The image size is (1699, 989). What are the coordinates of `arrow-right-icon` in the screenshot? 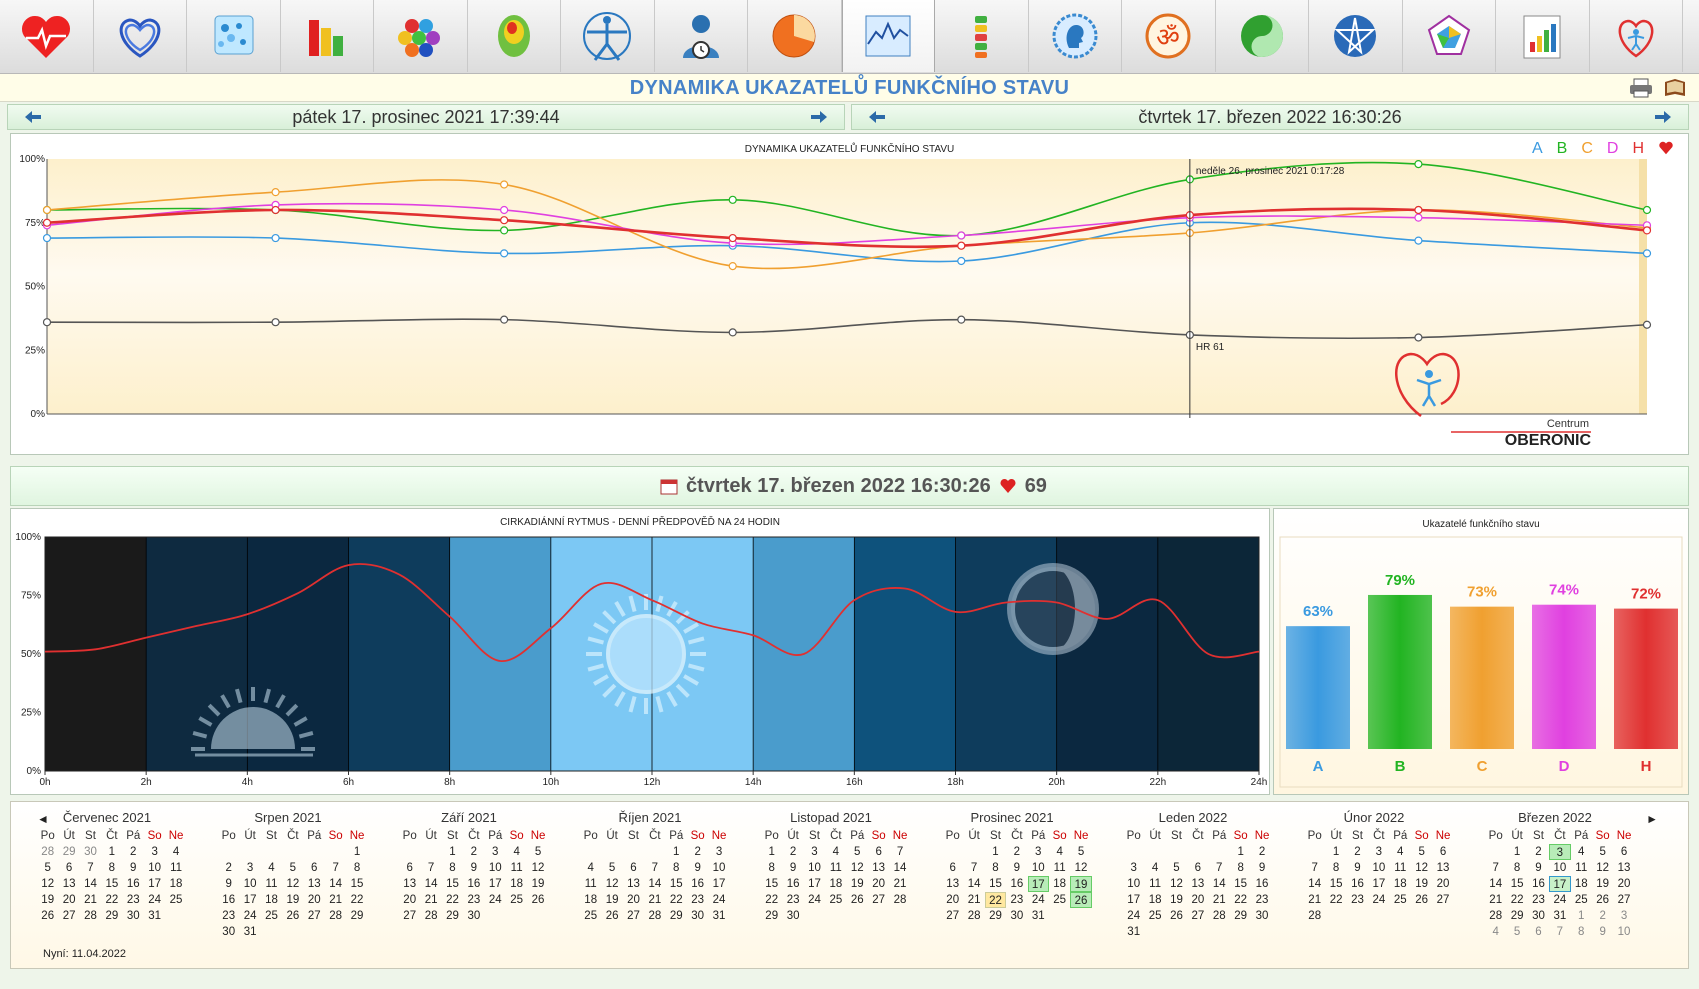 It's located at (1663, 117).